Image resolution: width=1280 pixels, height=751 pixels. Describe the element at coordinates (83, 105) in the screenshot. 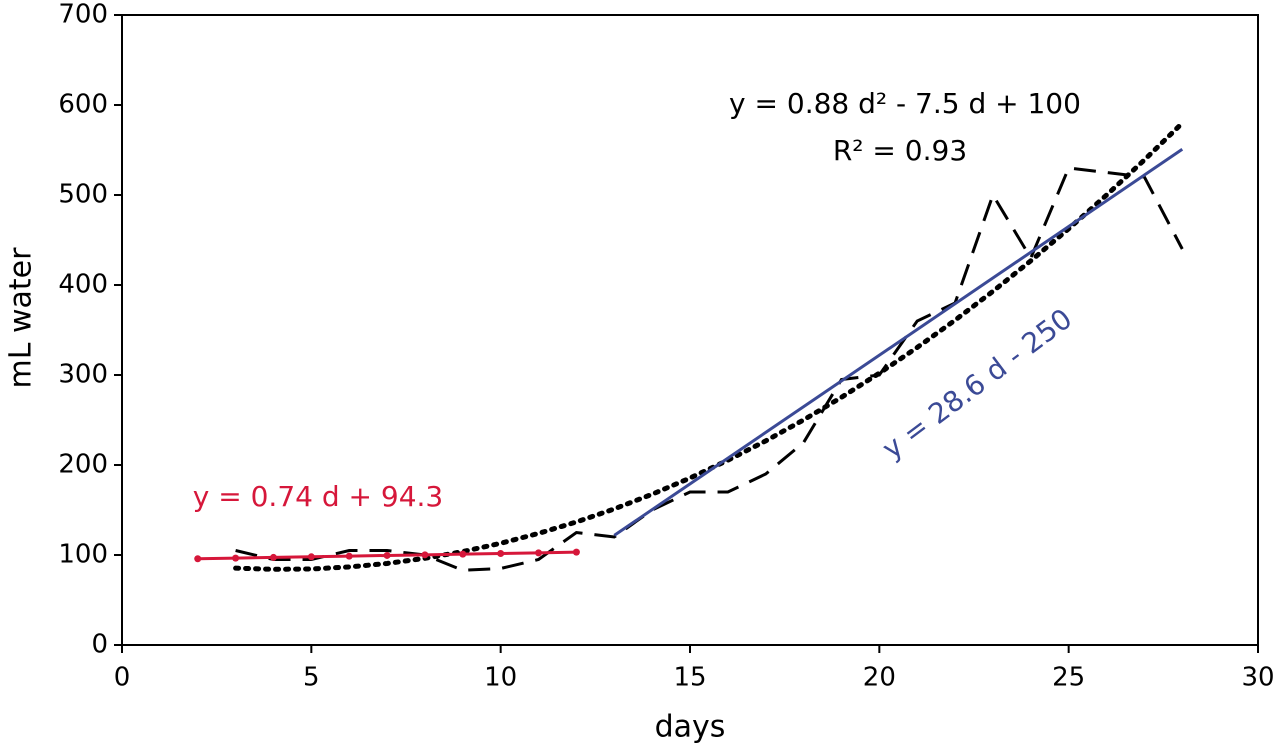

I see `y-tick-label: 600` at that location.